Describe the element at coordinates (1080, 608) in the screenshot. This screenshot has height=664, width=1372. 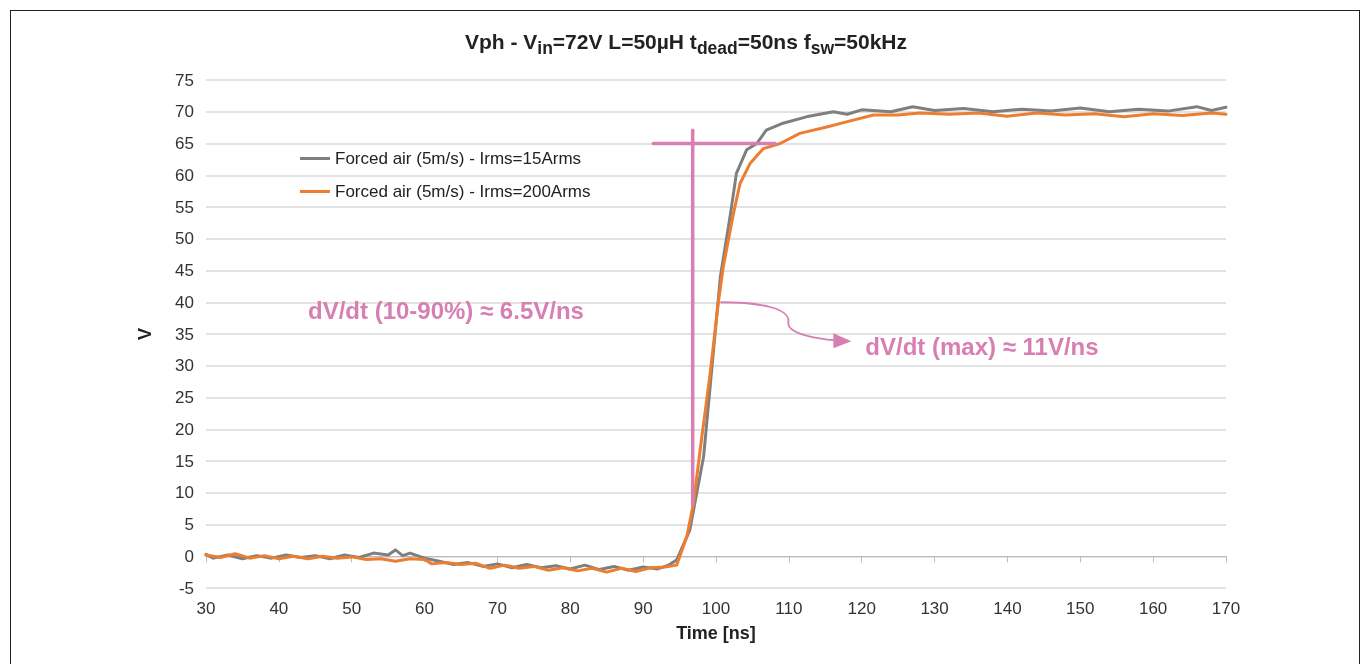
I see `x-tick-label: 150` at that location.